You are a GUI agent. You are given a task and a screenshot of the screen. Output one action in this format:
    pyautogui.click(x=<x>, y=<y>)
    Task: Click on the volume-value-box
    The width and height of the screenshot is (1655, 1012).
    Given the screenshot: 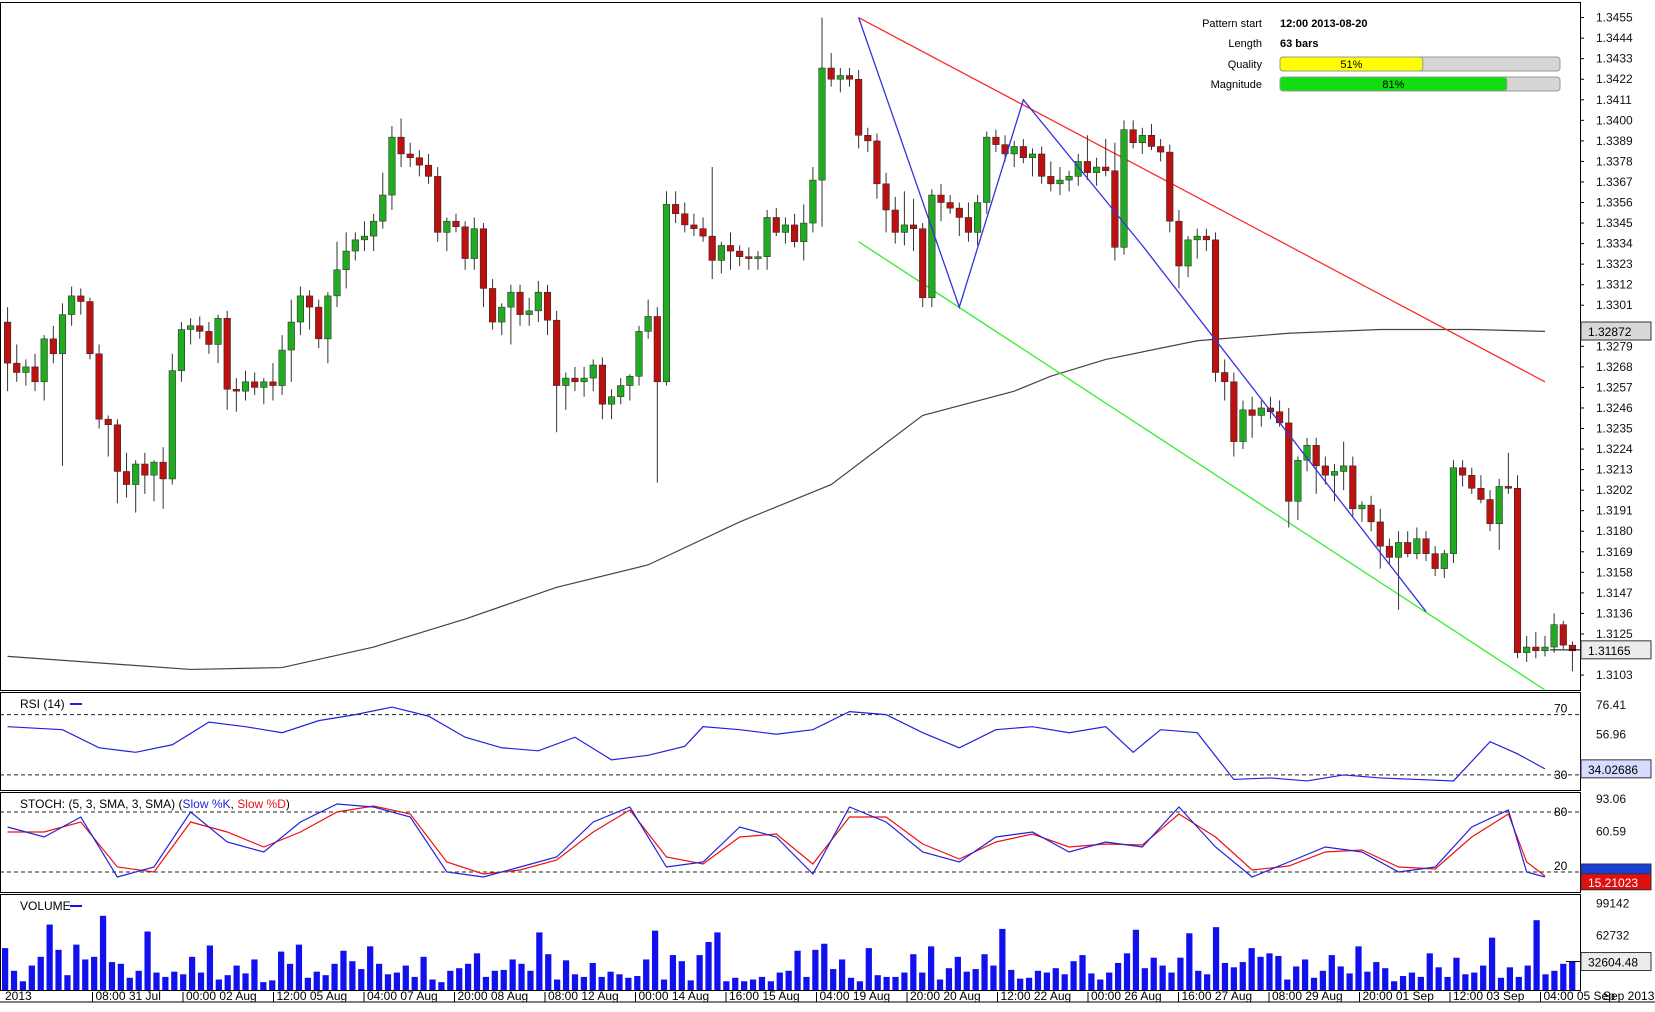 What is the action you would take?
    pyautogui.click(x=1616, y=962)
    